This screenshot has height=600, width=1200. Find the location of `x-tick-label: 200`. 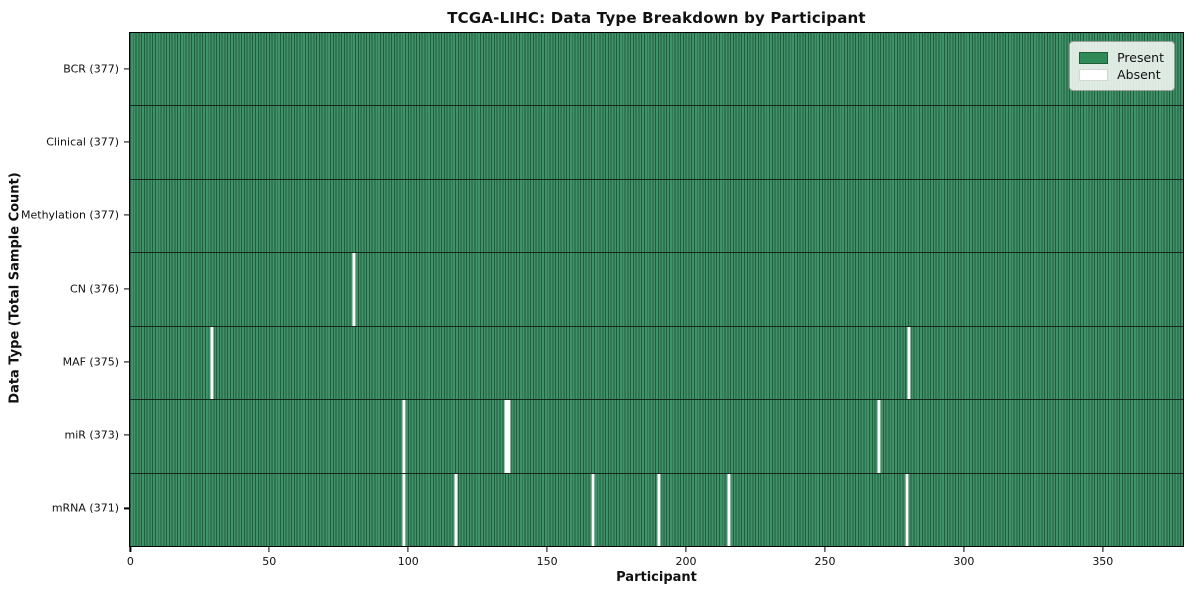

x-tick-label: 200 is located at coordinates (686, 561).